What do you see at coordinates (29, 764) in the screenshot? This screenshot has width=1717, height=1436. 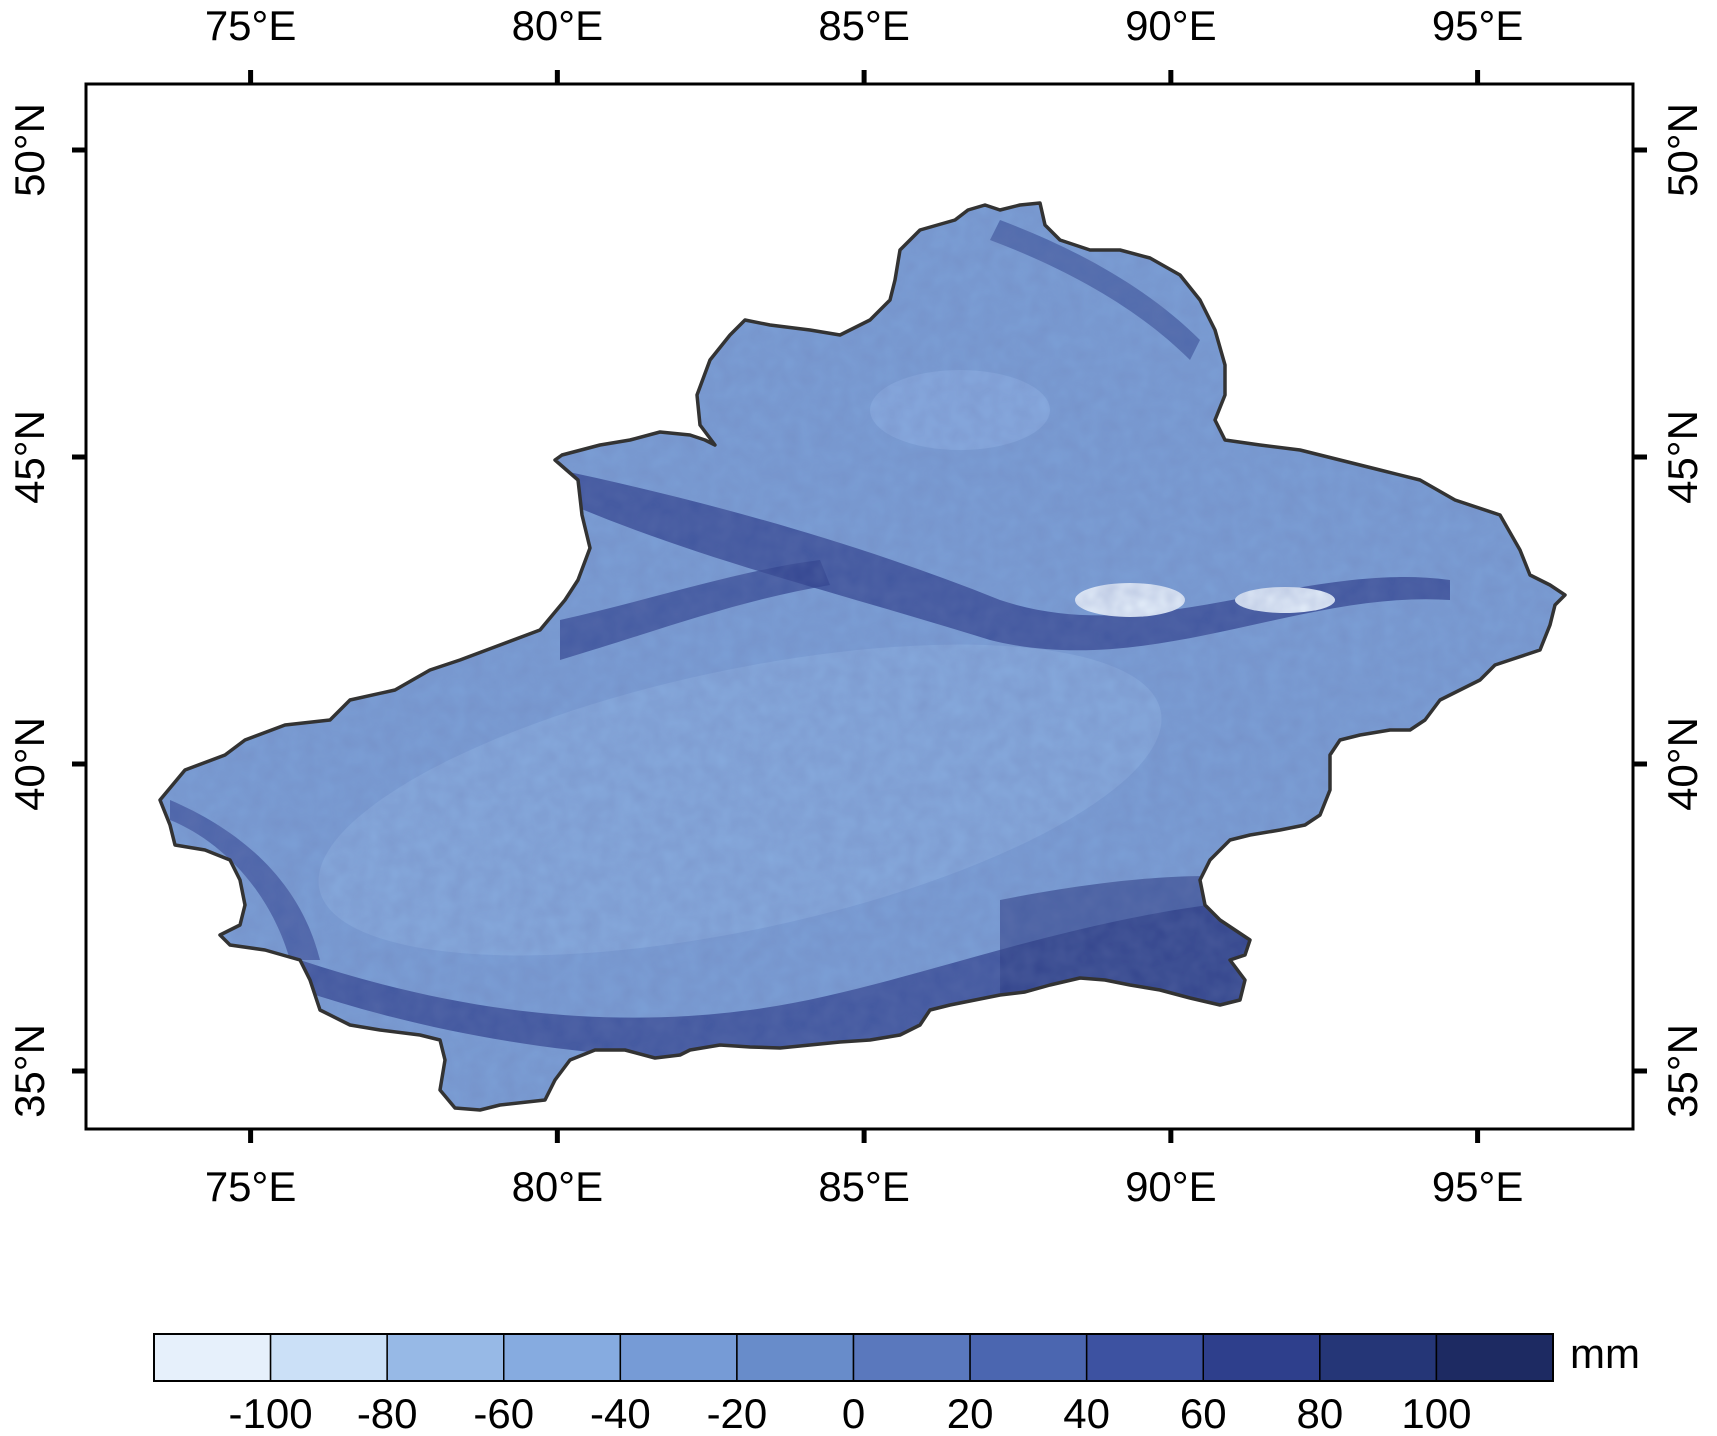 I see `lat-label-left: 40°N` at bounding box center [29, 764].